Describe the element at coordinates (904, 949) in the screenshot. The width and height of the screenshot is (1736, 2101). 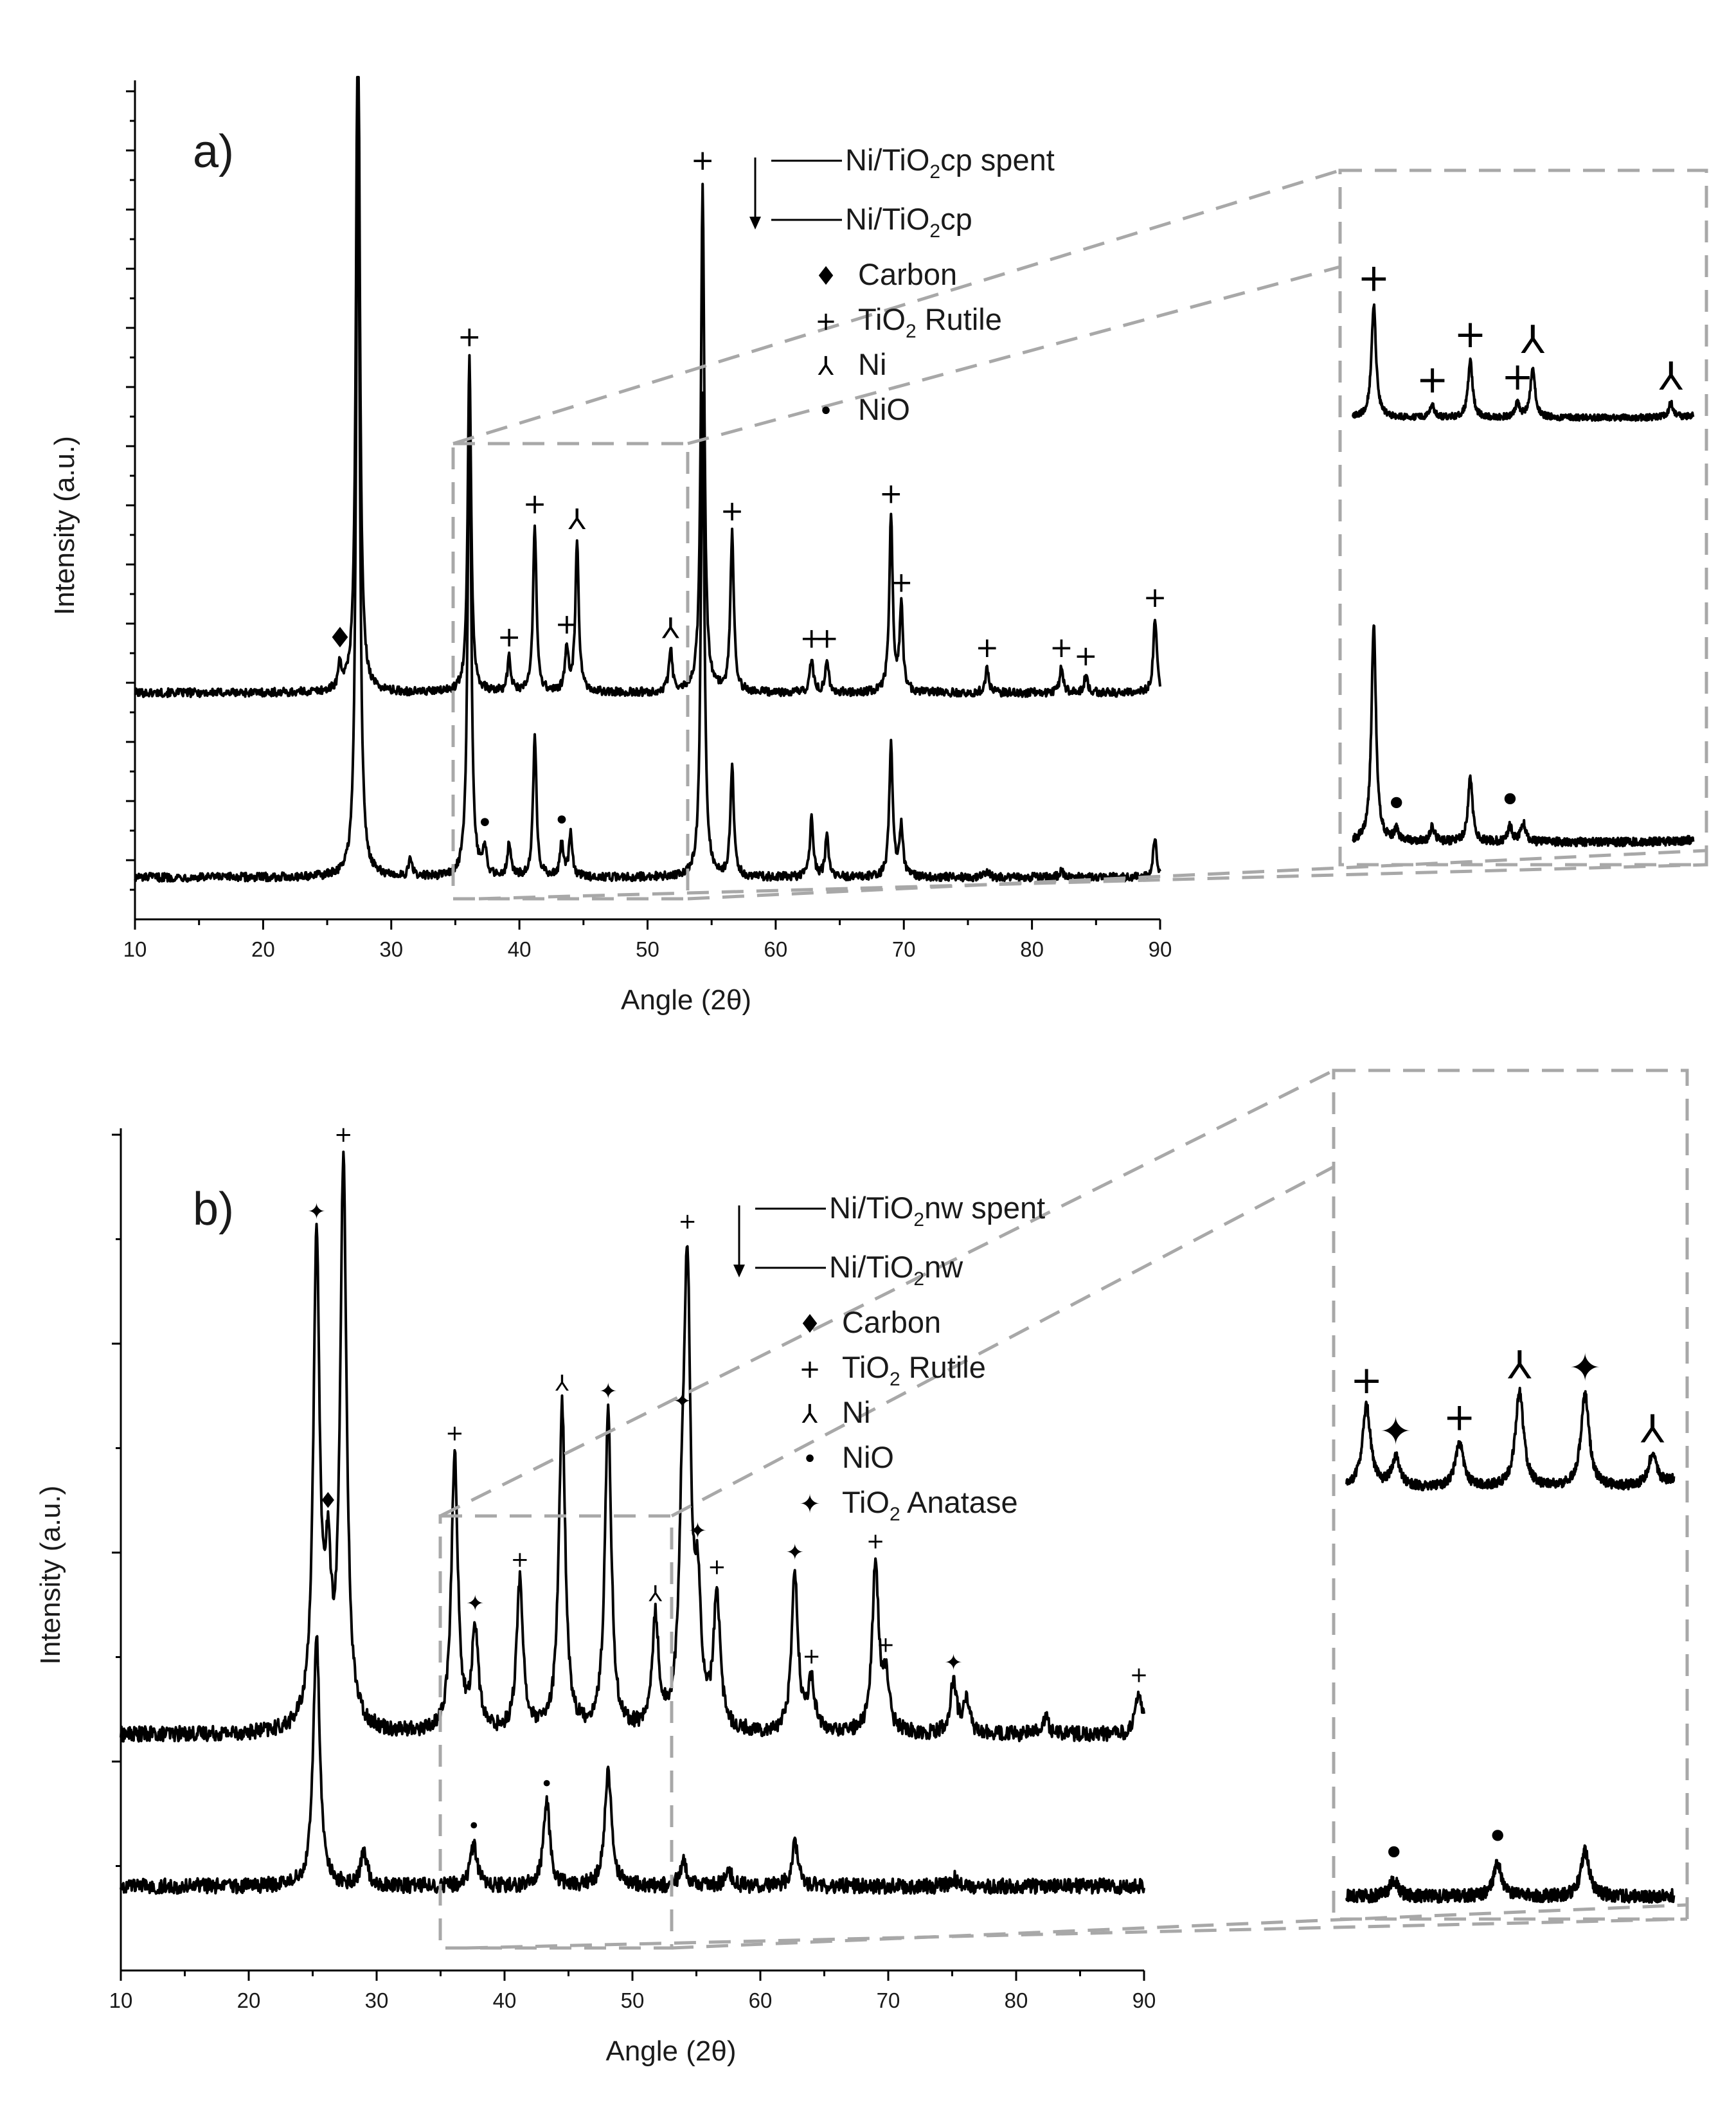
I see `x-tick-label: 70` at that location.